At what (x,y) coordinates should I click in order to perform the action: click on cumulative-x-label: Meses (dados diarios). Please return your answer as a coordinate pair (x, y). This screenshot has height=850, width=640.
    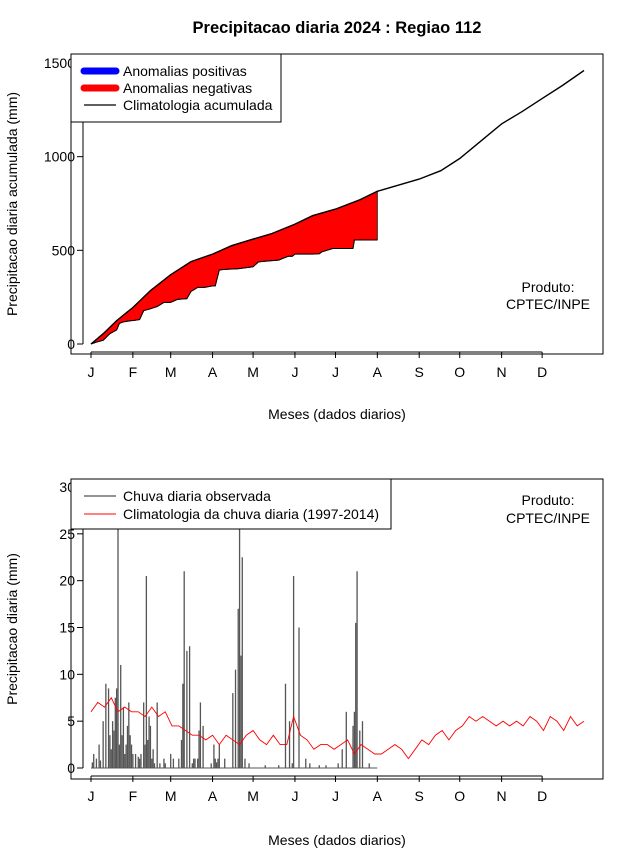
    Looking at the image, I should click on (337, 414).